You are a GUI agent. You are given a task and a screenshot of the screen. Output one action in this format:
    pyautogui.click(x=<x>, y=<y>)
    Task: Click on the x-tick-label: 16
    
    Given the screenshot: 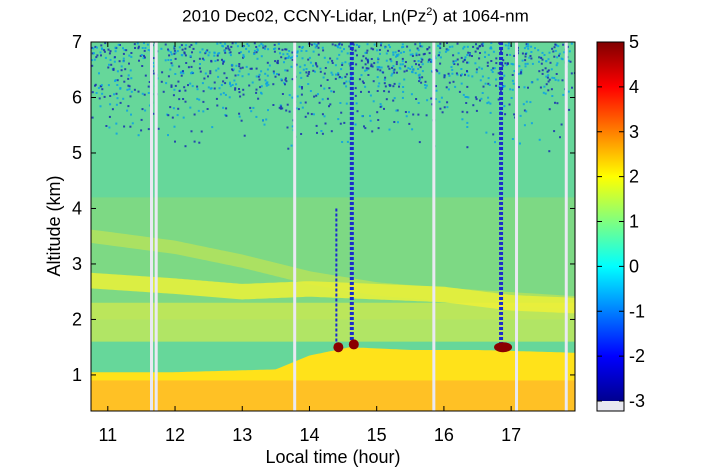 What is the action you would take?
    pyautogui.click(x=444, y=435)
    